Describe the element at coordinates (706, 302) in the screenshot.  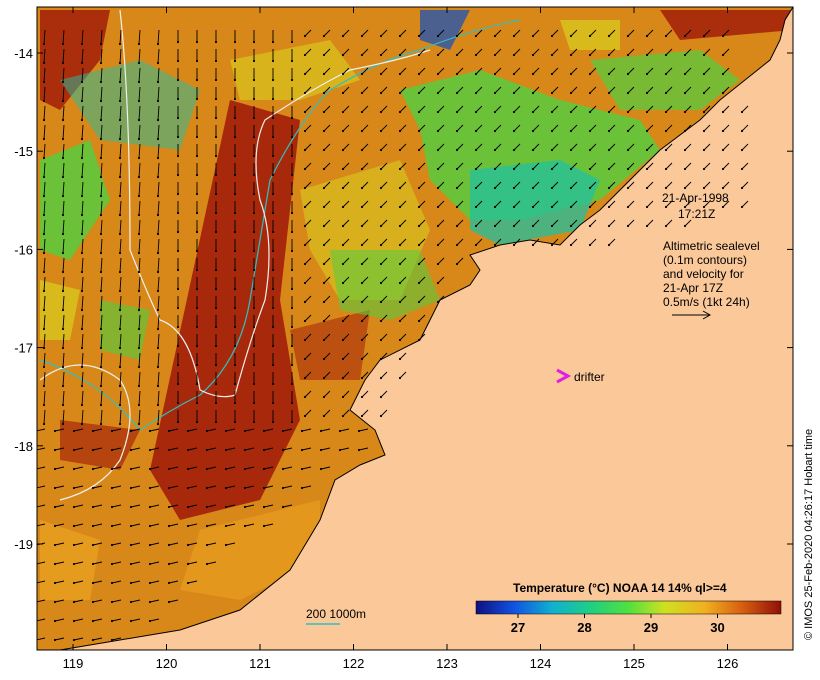
I see `svg-text: 0.5m/s (1kt 24h)` at that location.